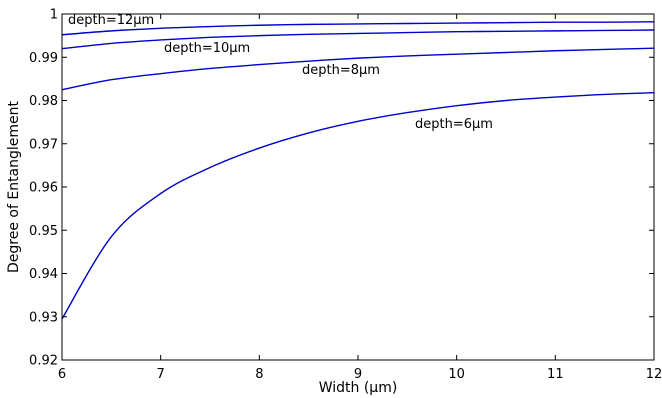 This screenshot has width=662, height=398. I want to click on y-tick-label: 0.99, so click(43, 58).